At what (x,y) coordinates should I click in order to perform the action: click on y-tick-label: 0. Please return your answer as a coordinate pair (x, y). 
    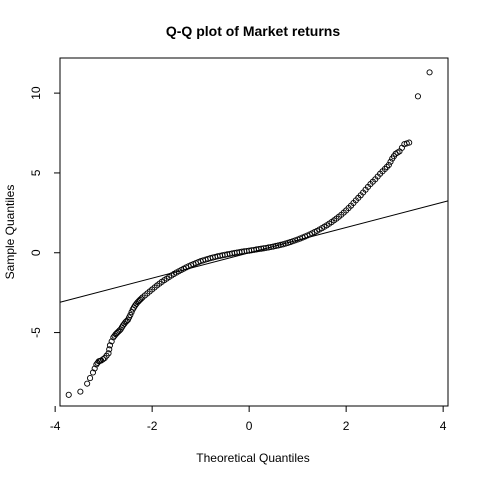
    Looking at the image, I should click on (36, 252).